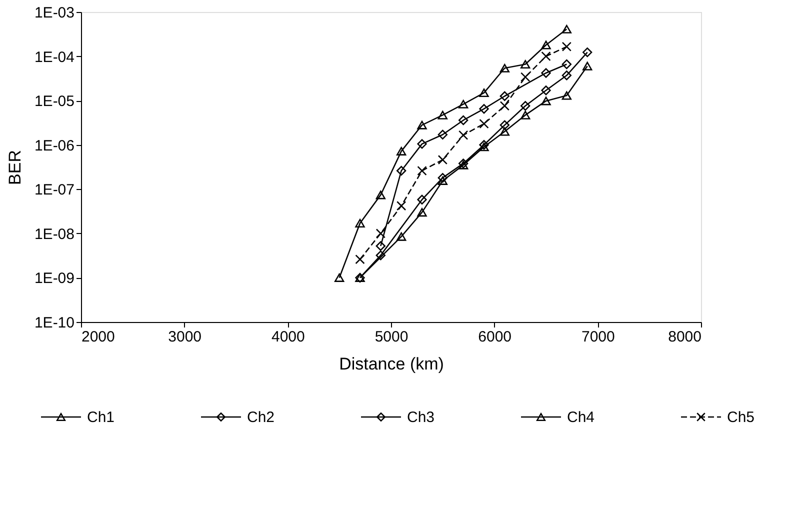 This screenshot has width=804, height=524. Describe the element at coordinates (261, 417) in the screenshot. I see `legend-label: Ch2` at that location.